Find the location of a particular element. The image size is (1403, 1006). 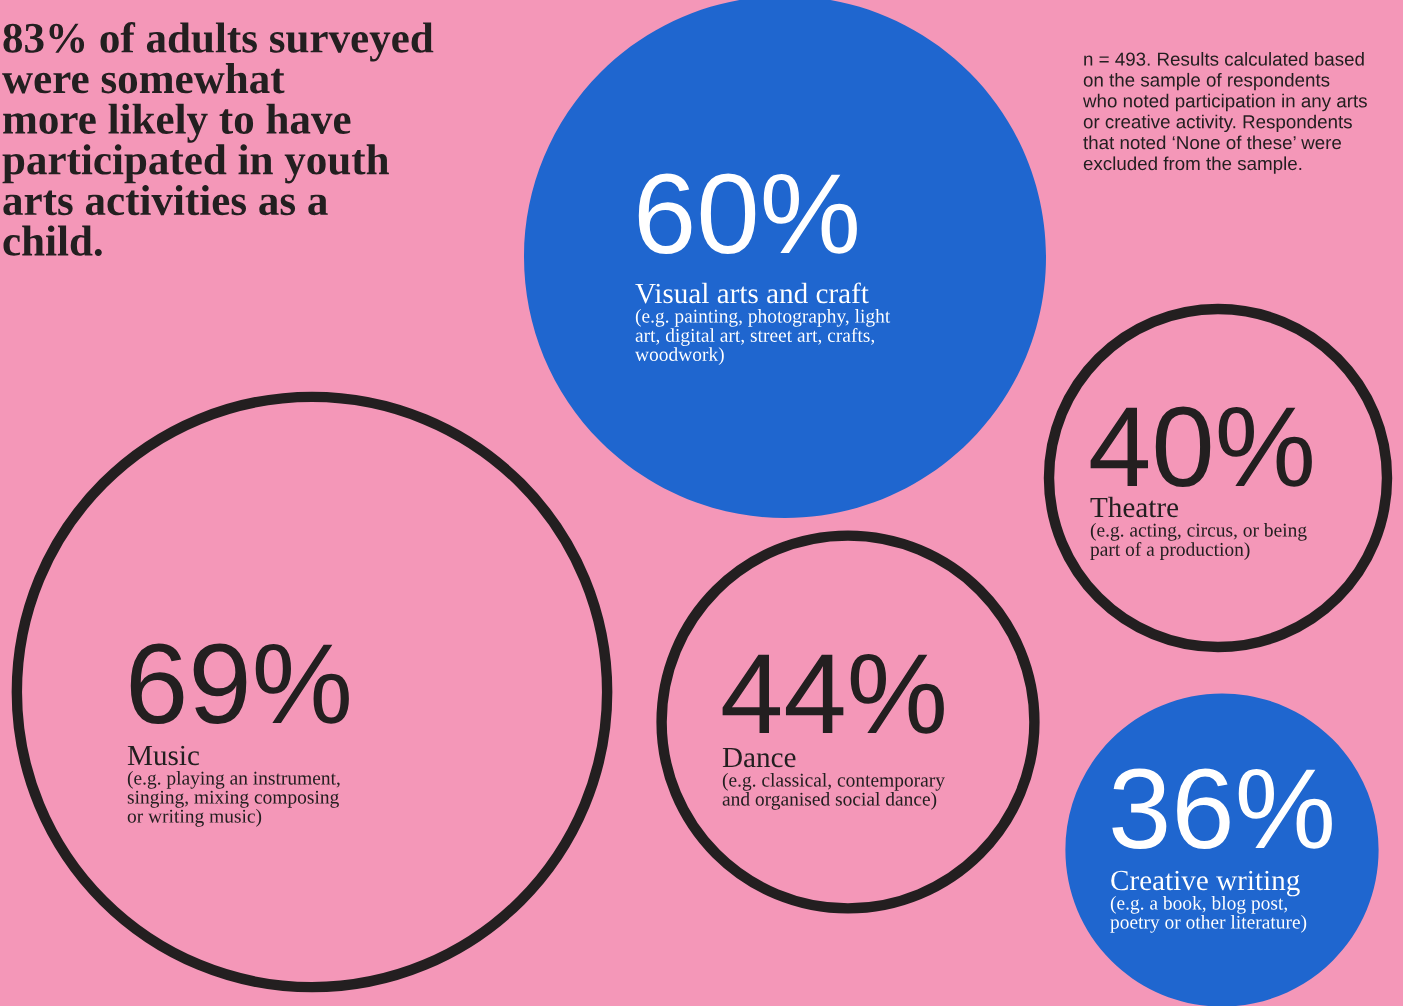

text: (e.g. painting, photography, light art, digital art, street art, crafts, woodwork) is located at coordinates (763, 337).